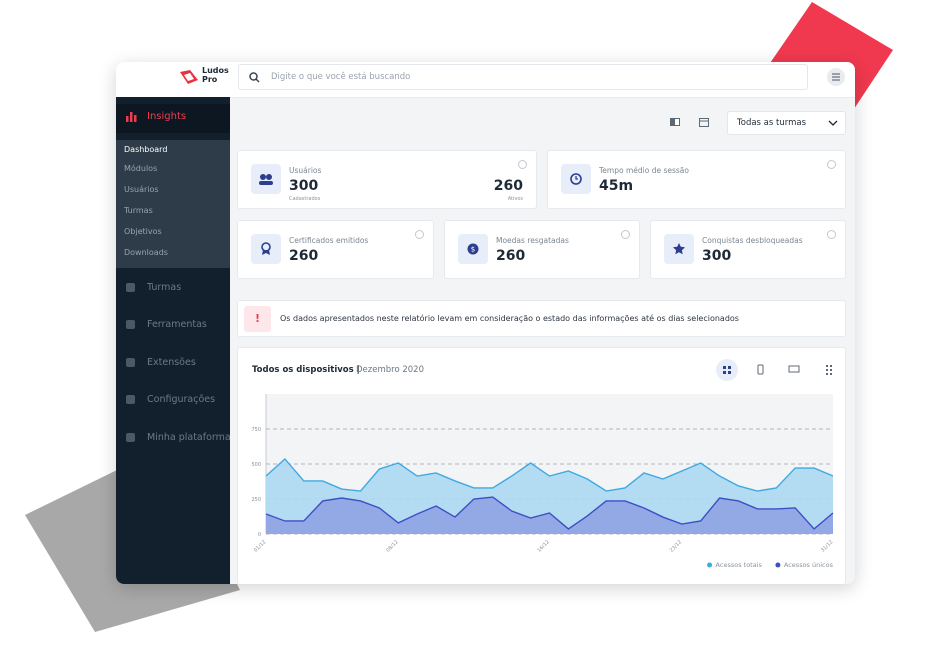 Image resolution: width=944 pixels, height=665 pixels. I want to click on export-icon, so click(675, 122).